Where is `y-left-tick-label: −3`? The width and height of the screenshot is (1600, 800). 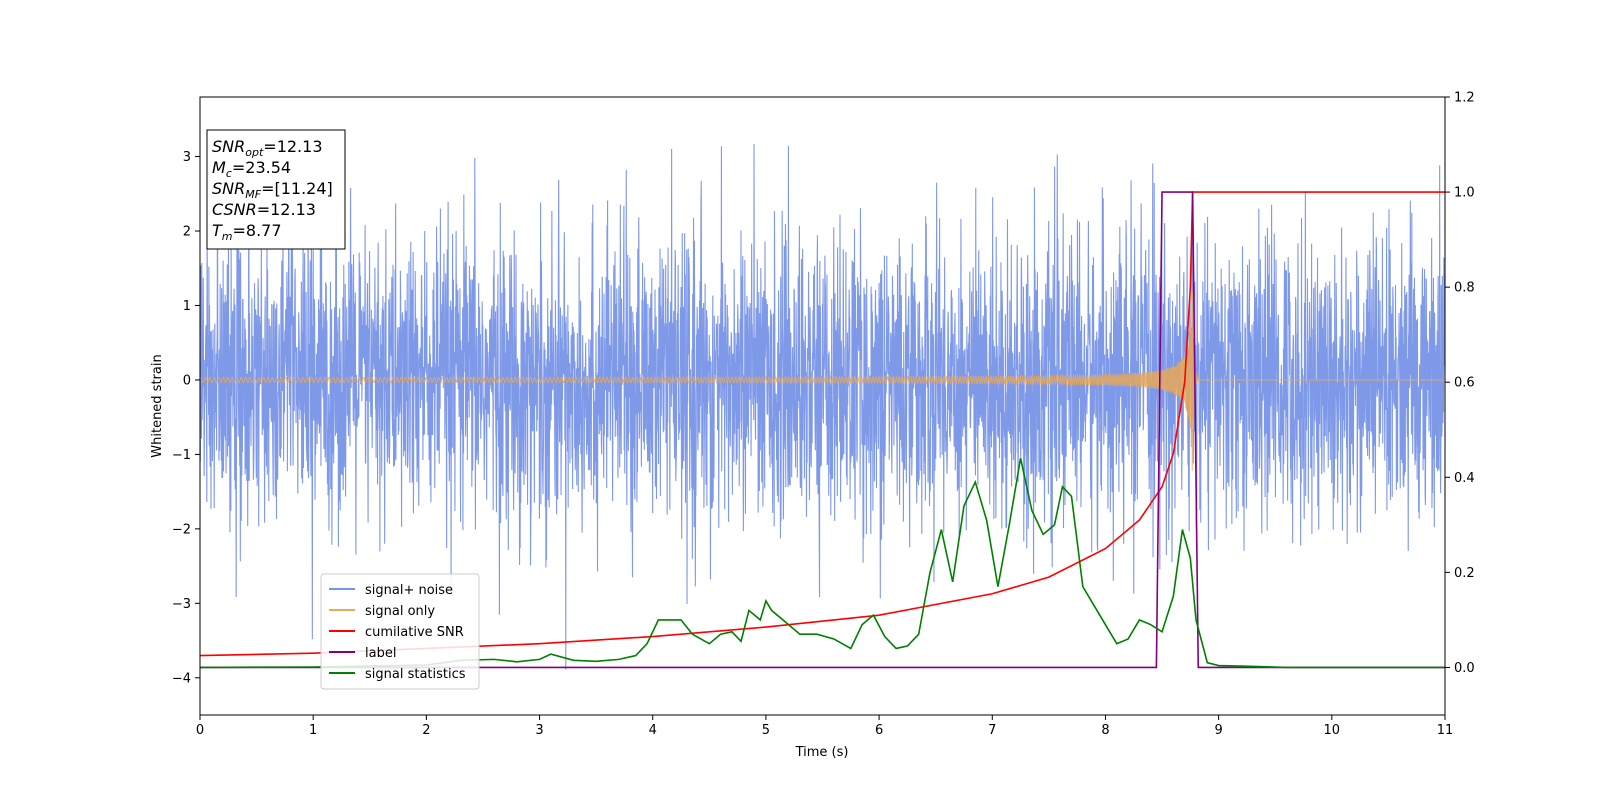
y-left-tick-label: −3 is located at coordinates (181, 604).